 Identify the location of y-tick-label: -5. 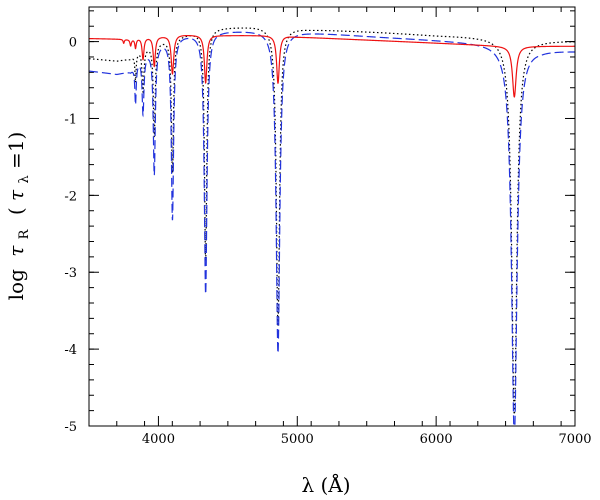
(70, 427).